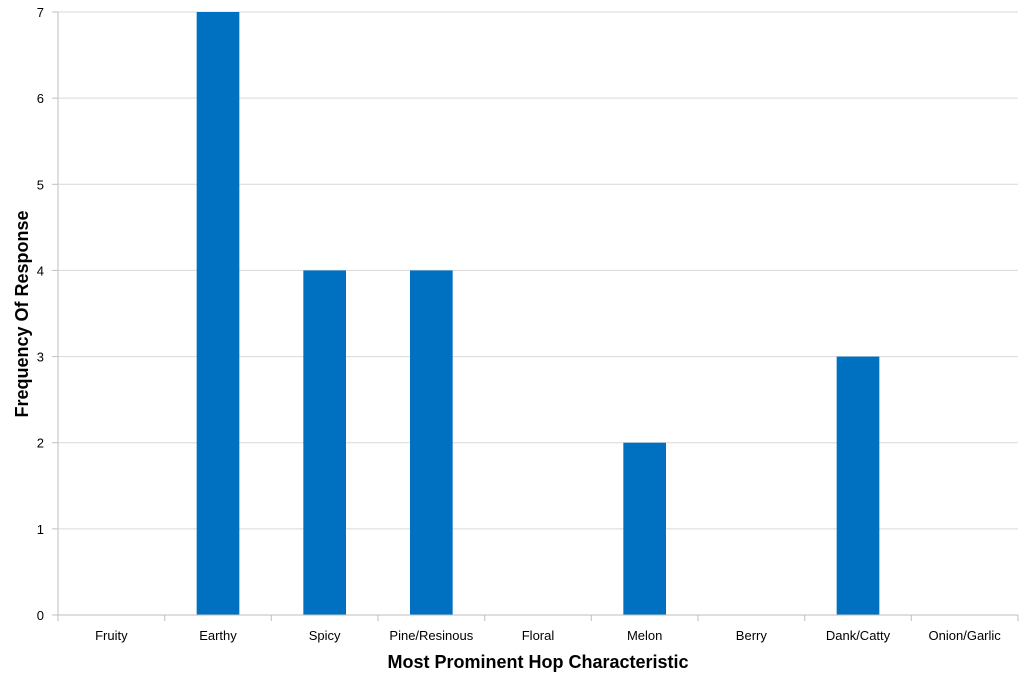 The image size is (1024, 682). I want to click on x-tick-label: Pine/Resinous, so click(431, 635).